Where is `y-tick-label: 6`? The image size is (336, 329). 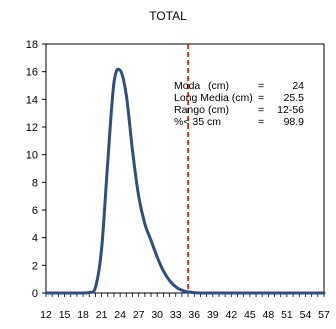
y-tick-label: 6 is located at coordinates (35, 211).